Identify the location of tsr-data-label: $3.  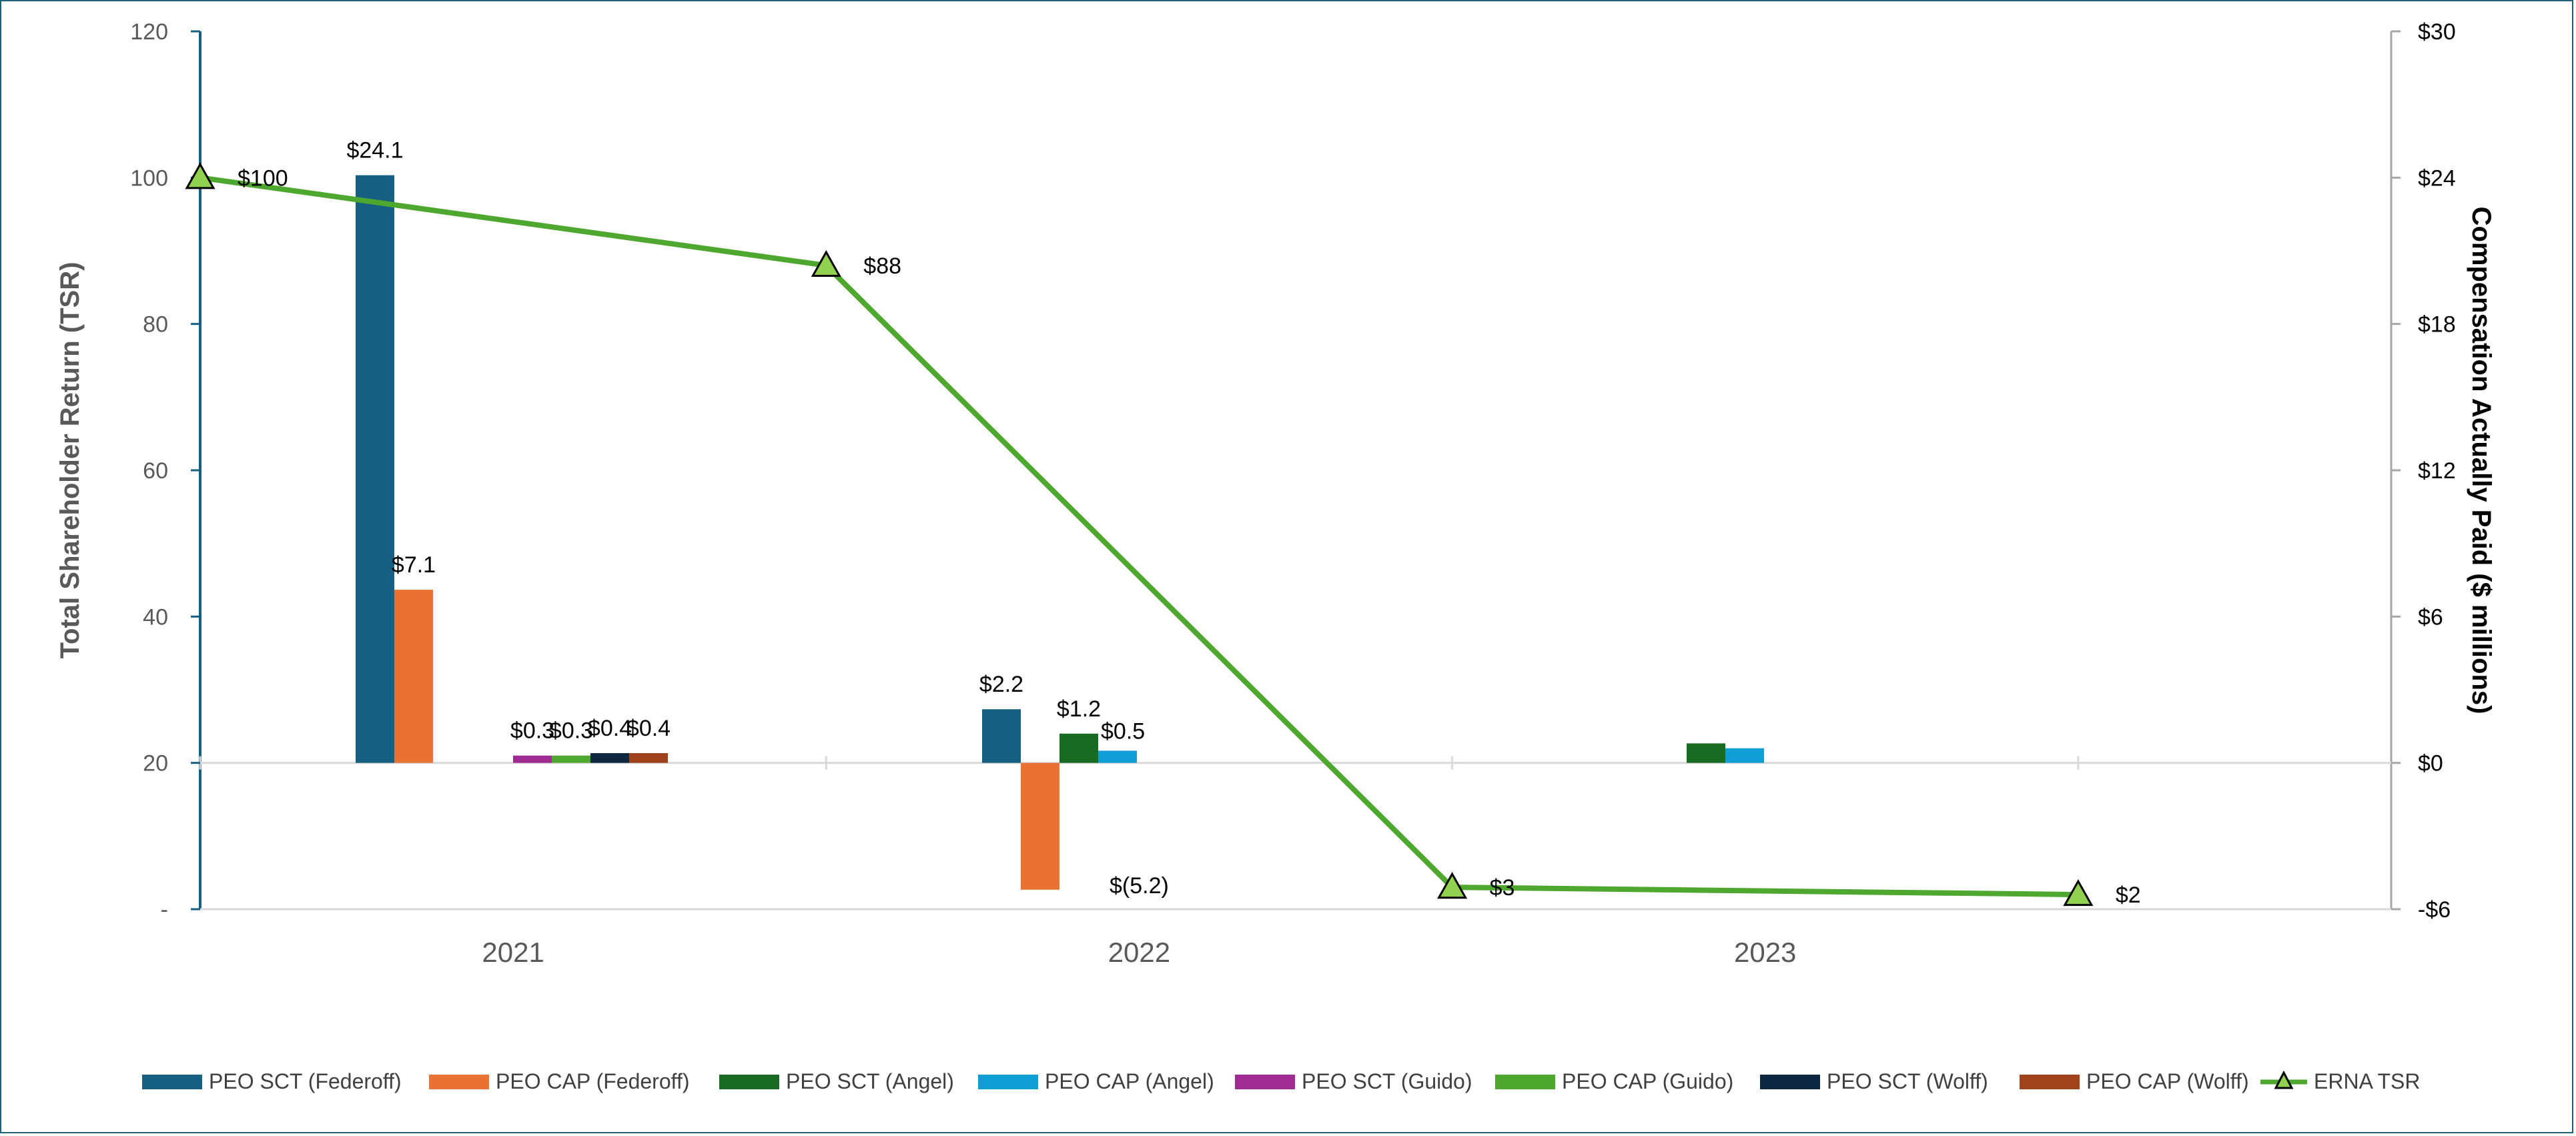
(1502, 888).